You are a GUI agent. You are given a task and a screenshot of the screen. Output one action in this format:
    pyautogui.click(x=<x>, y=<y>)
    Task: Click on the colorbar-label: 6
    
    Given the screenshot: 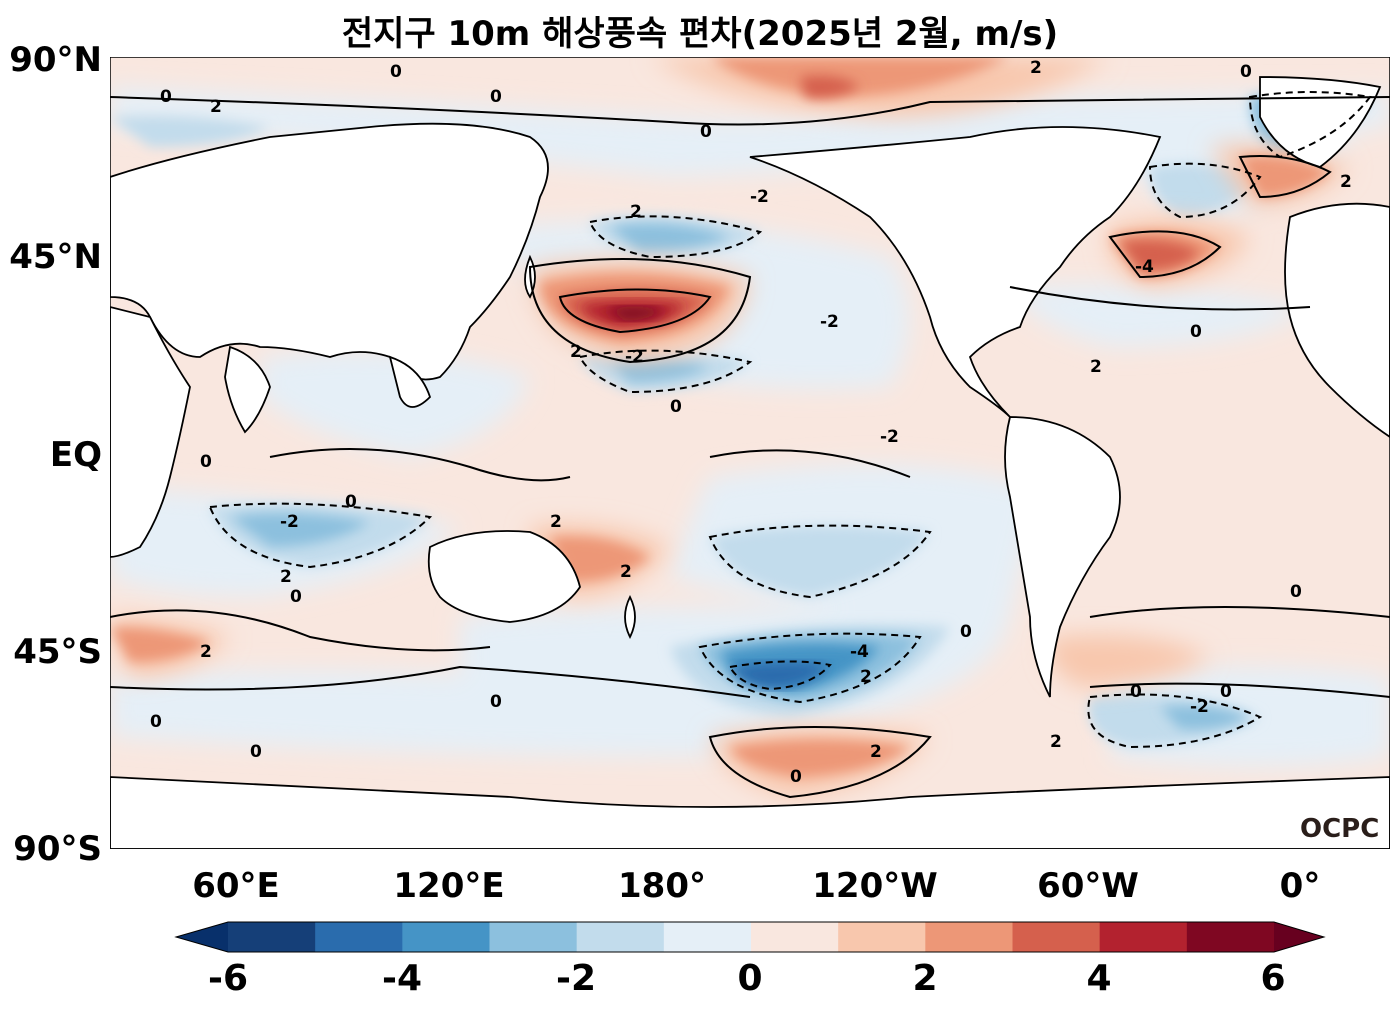 What is the action you would take?
    pyautogui.click(x=1273, y=978)
    